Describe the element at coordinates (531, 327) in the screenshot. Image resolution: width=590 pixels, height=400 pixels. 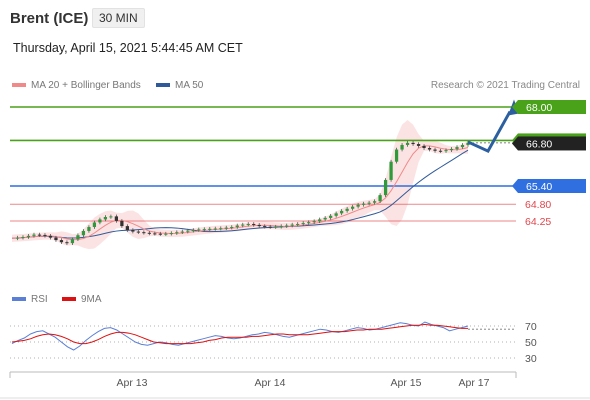
I see `rsi-tick-70: 70` at that location.